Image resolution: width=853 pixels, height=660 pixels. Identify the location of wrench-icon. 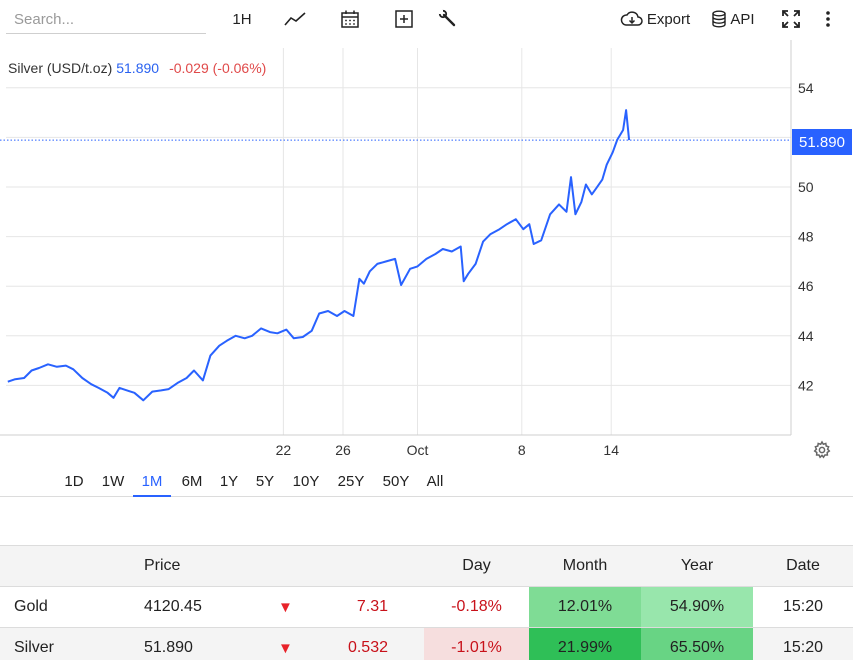
(447, 18).